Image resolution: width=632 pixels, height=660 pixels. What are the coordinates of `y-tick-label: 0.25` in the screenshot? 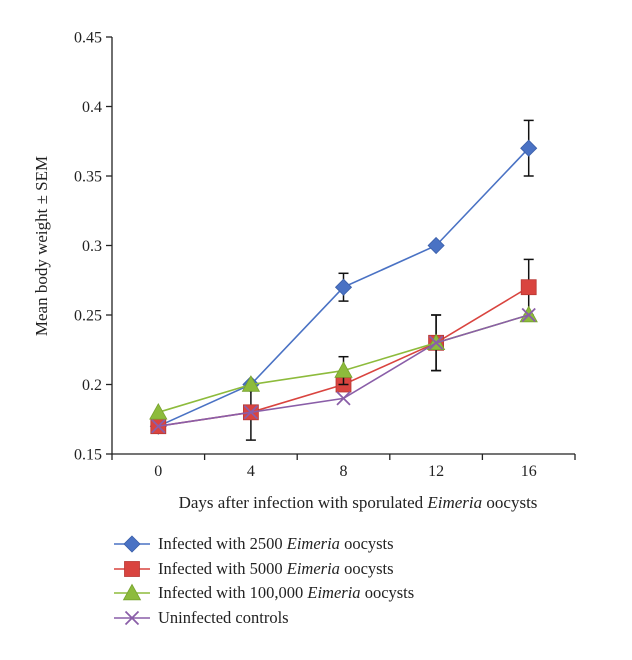 It's located at (88, 316).